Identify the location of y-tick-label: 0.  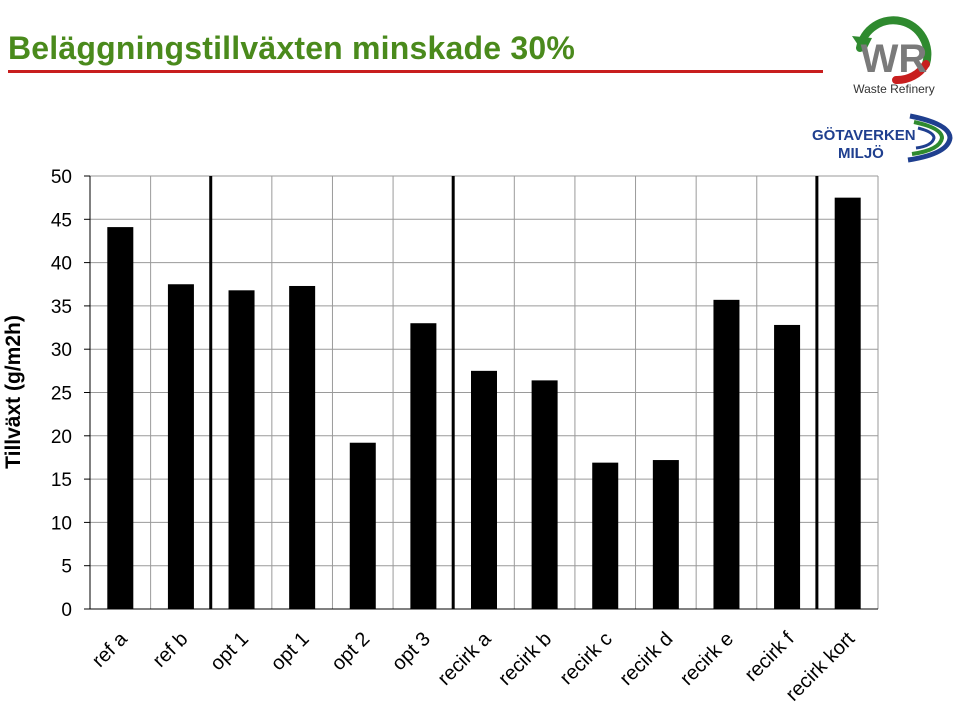
(66, 610).